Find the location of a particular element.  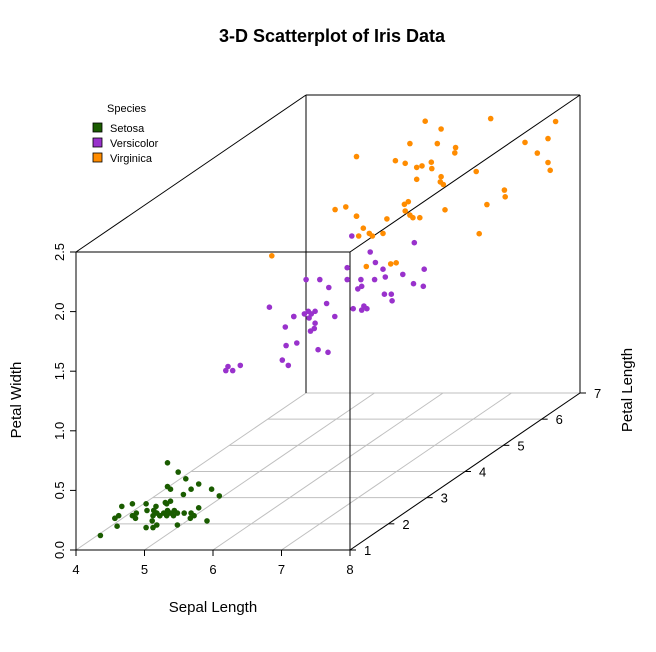

y-axis-label: Petal Length is located at coordinates (627, 390).